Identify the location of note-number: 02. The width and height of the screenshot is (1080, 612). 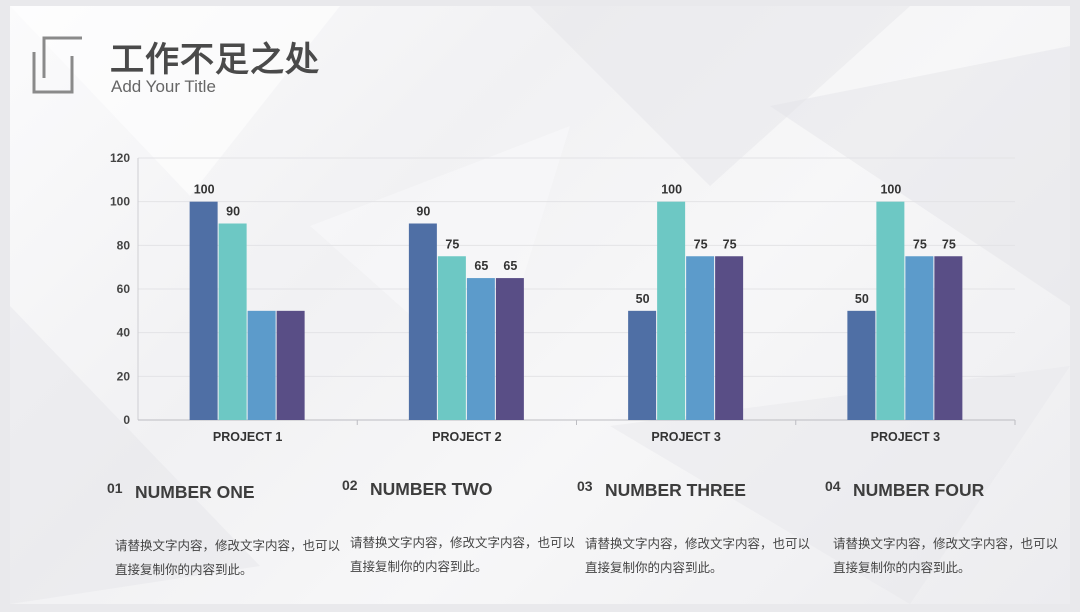
(350, 485).